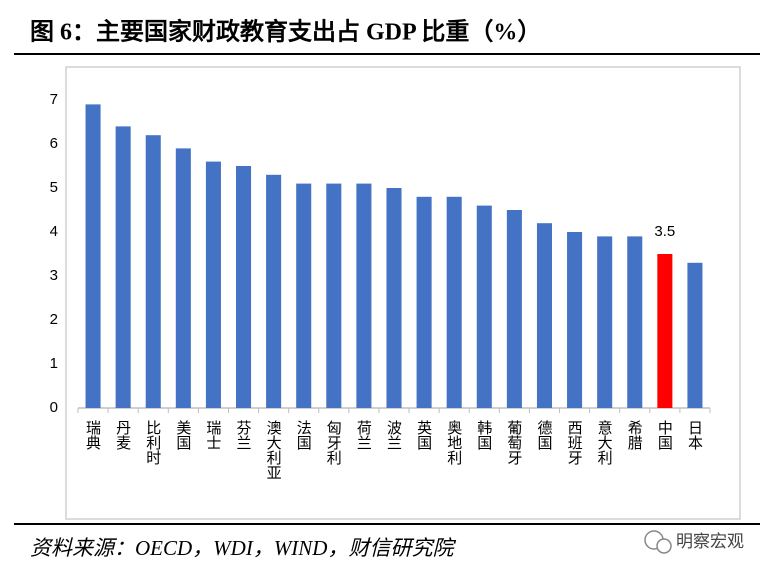 Image resolution: width=775 pixels, height=573 pixels. What do you see at coordinates (123, 435) in the screenshot?
I see `x-tick-label: 丹麦` at bounding box center [123, 435].